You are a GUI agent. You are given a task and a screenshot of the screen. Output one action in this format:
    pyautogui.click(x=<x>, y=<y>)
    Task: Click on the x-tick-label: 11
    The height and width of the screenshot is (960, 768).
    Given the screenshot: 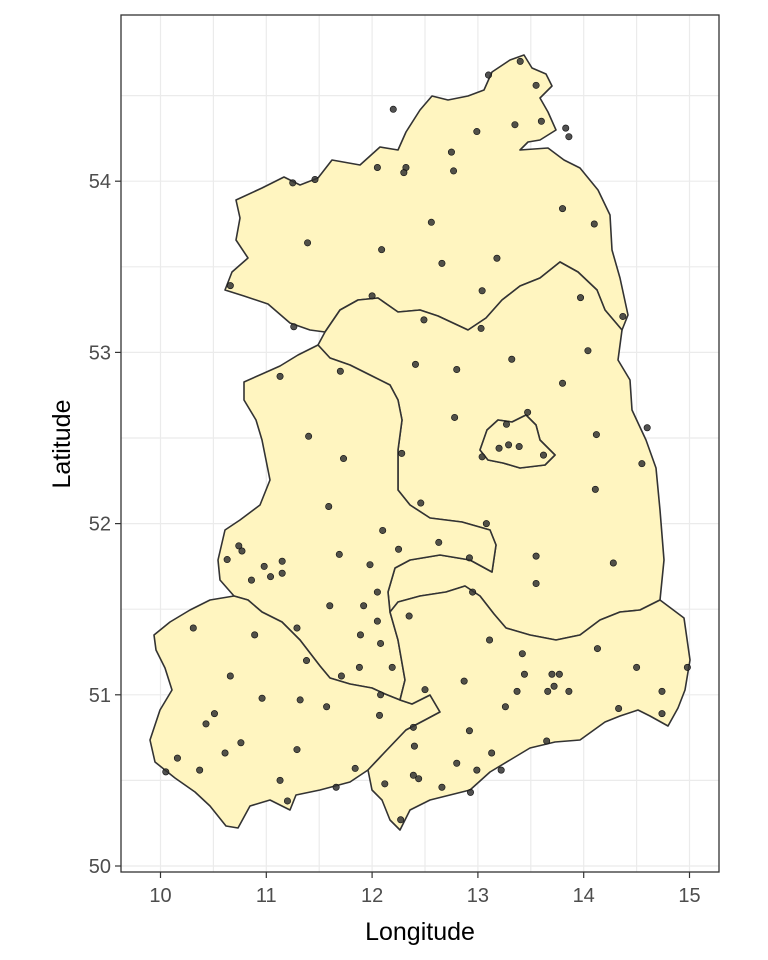 What is the action you would take?
    pyautogui.click(x=266, y=896)
    